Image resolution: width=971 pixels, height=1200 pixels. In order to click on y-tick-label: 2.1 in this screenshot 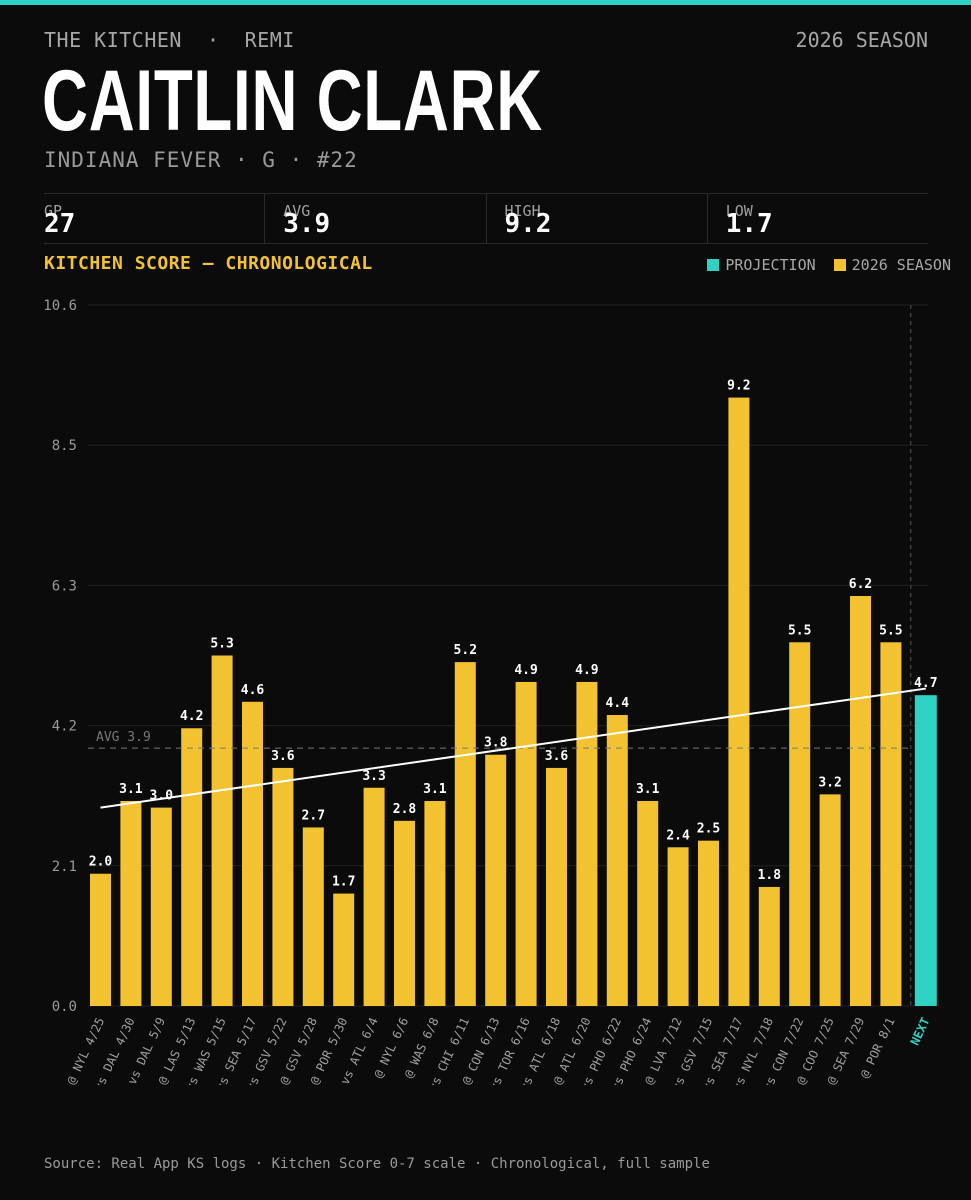, I will do `click(64, 867)`.